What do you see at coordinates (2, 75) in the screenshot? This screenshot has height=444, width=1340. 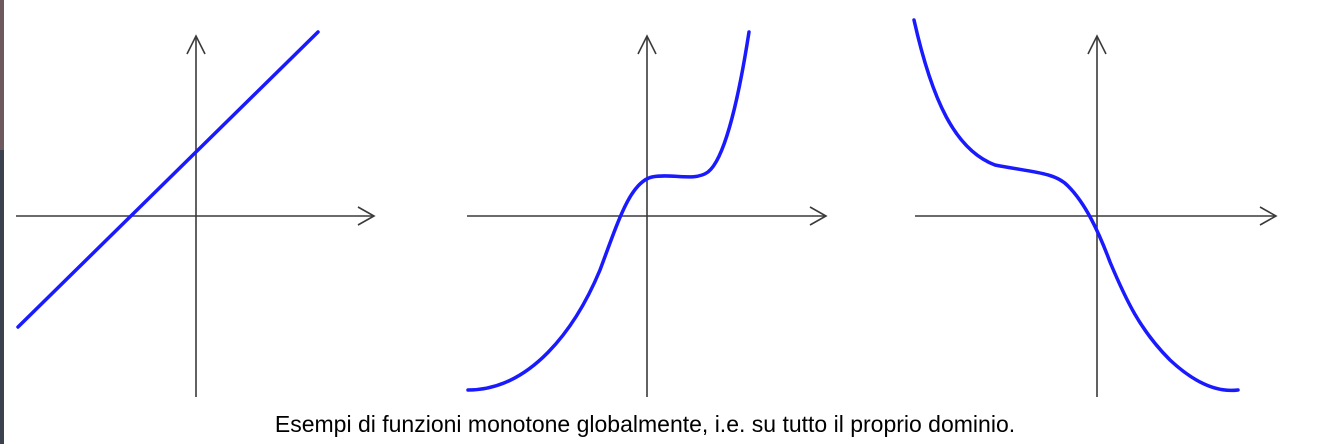 I see `left-edge-strip-top` at bounding box center [2, 75].